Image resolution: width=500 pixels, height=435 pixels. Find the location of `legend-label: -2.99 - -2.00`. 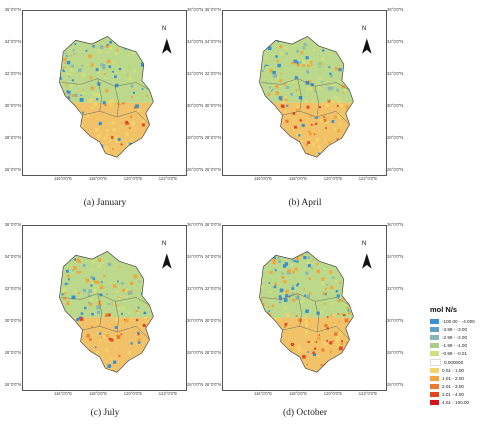

legend-label: -2.99 - -2.00 is located at coordinates (455, 337).